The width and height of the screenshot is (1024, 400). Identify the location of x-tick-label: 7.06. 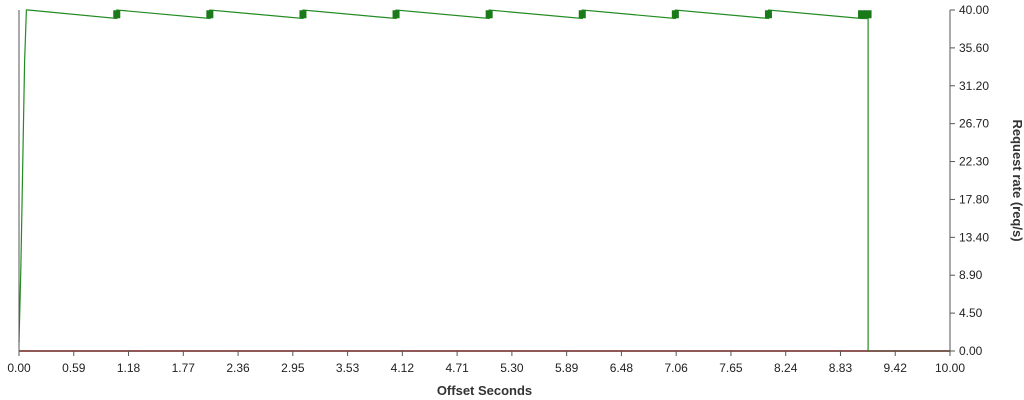
(676, 368).